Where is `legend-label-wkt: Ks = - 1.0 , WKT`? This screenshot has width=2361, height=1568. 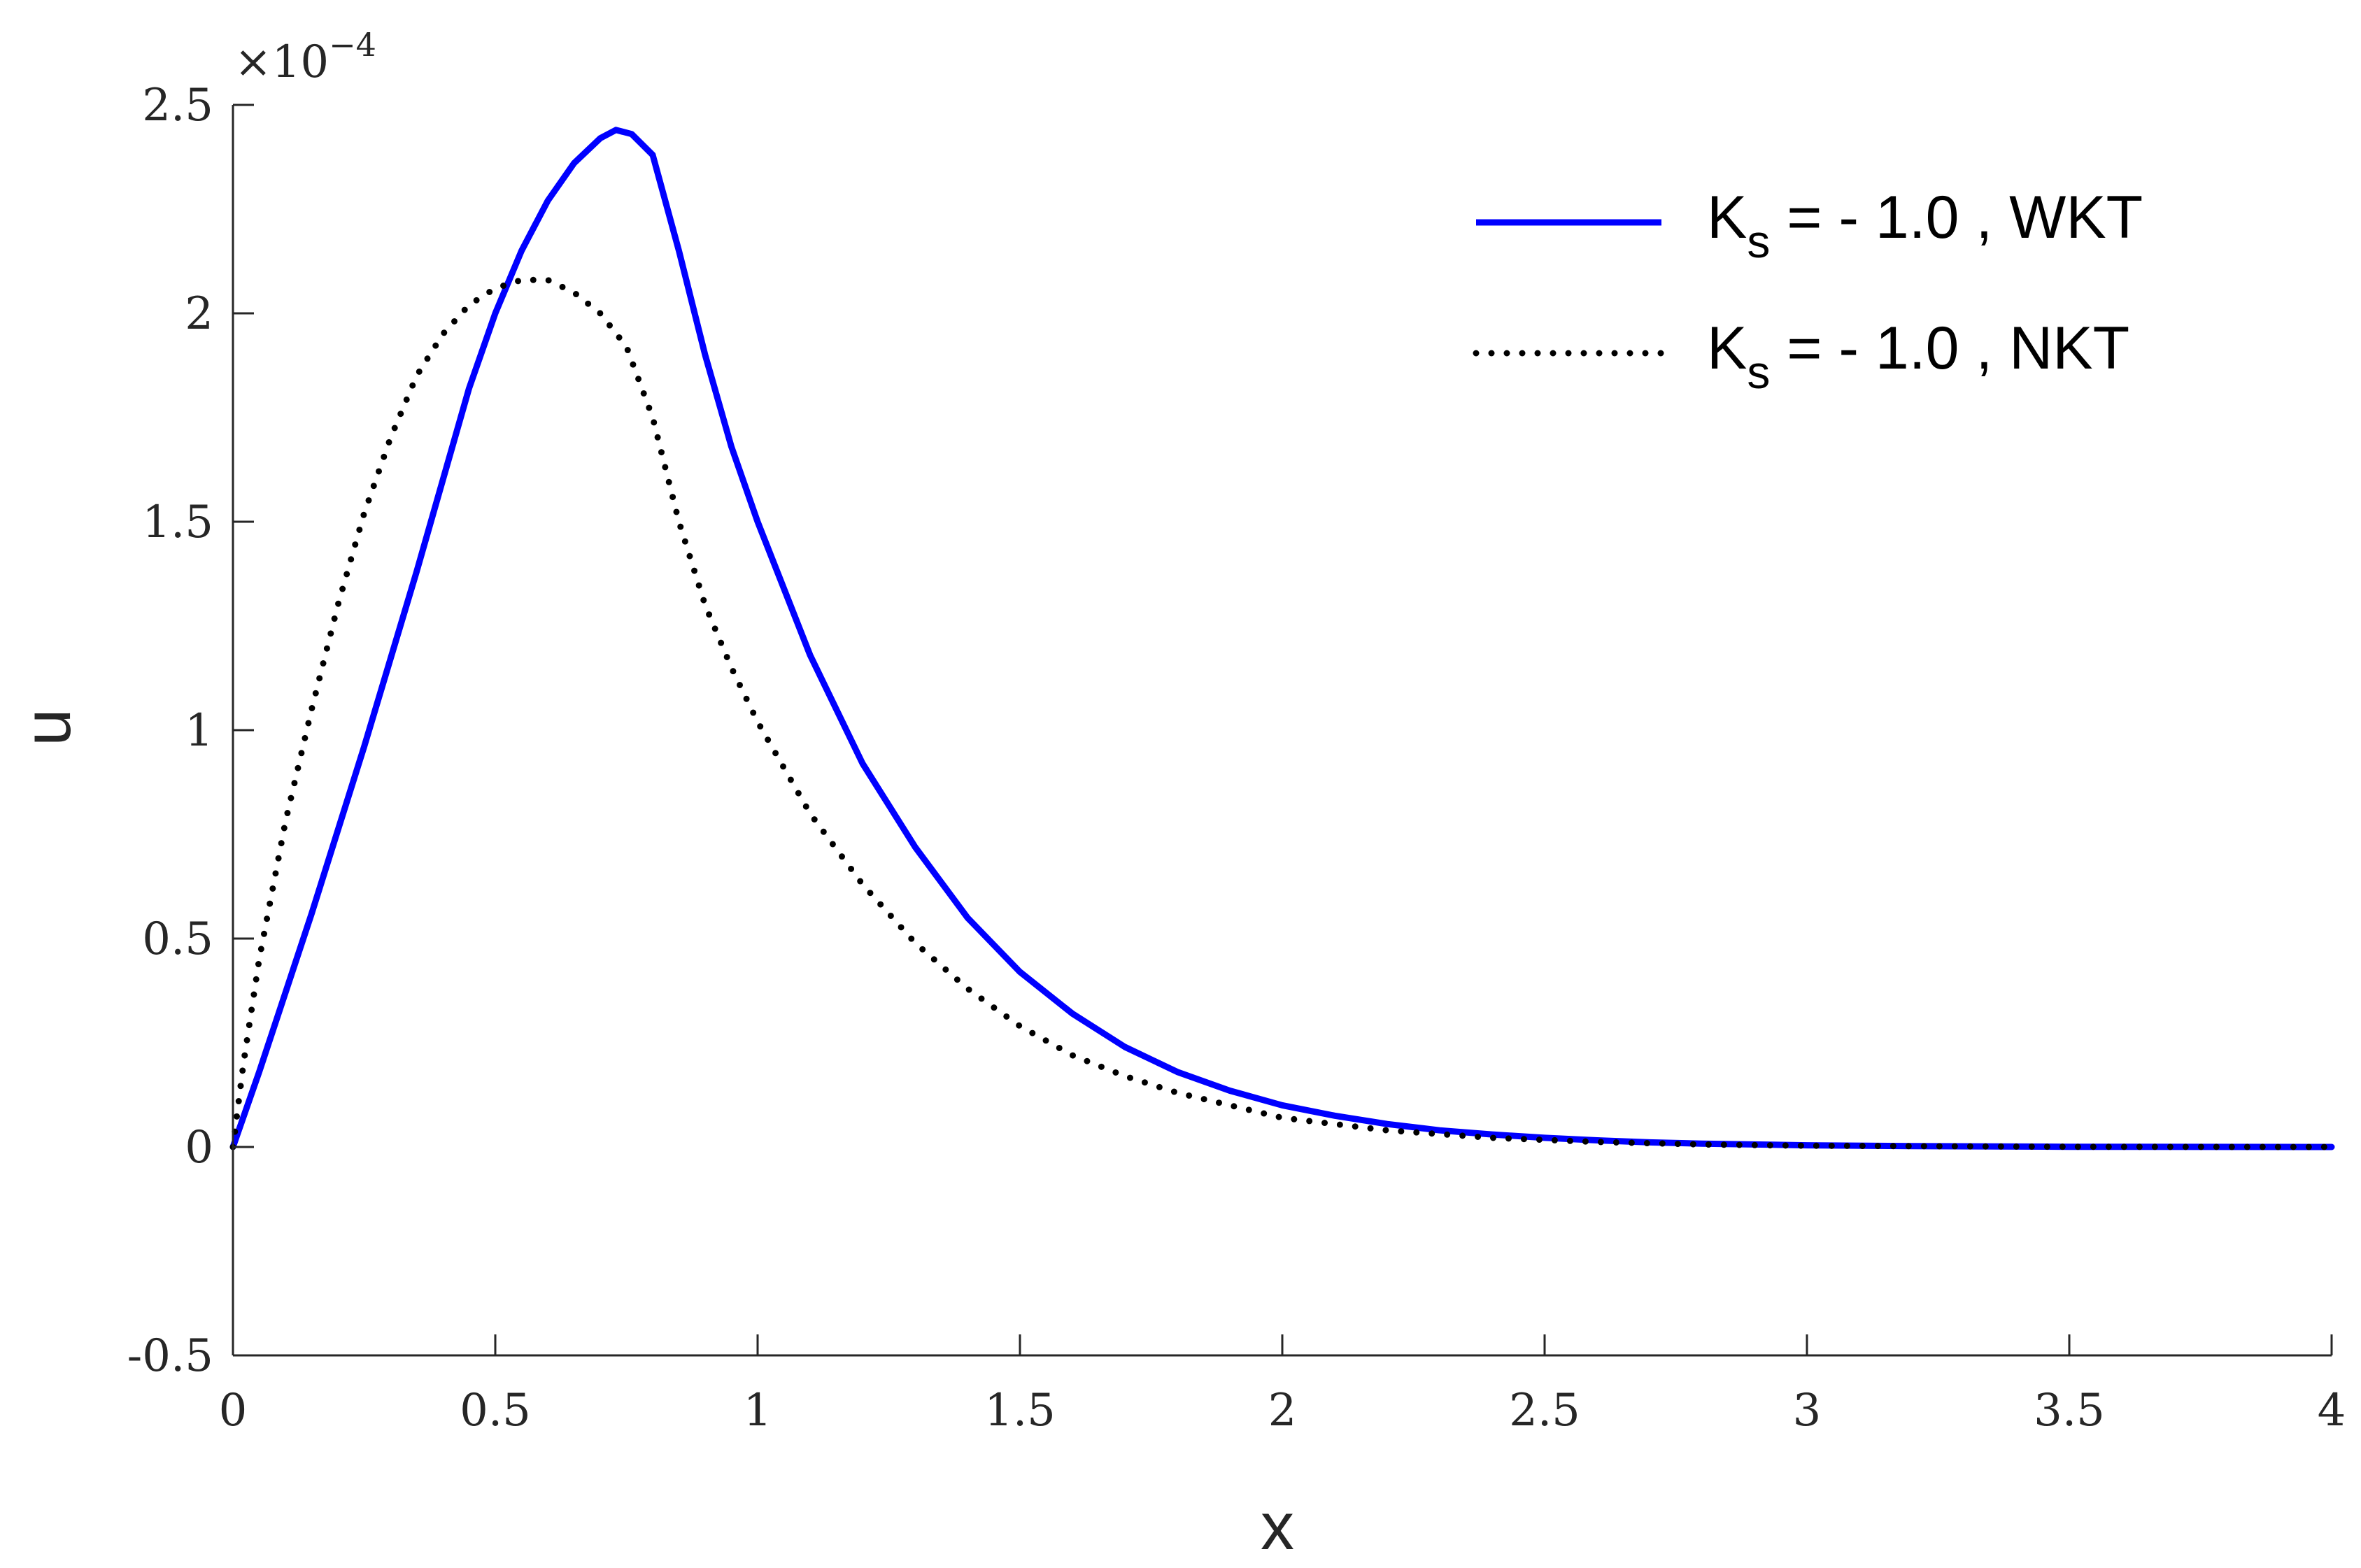
legend-label-wkt: Ks = - 1.0 , WKT is located at coordinates (1925, 225).